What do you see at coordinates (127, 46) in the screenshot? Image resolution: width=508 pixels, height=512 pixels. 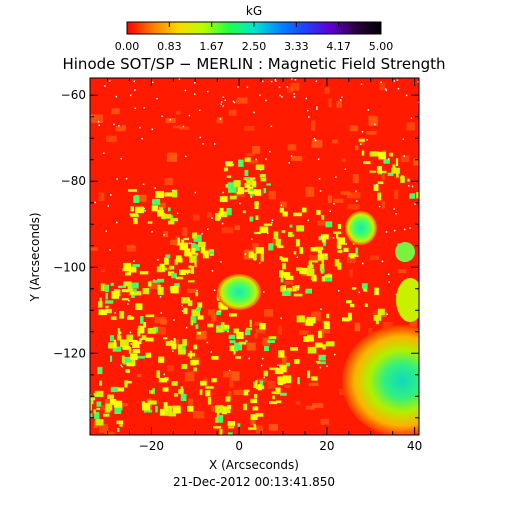 I see `colorbar-tick-label: 0.00` at bounding box center [127, 46].